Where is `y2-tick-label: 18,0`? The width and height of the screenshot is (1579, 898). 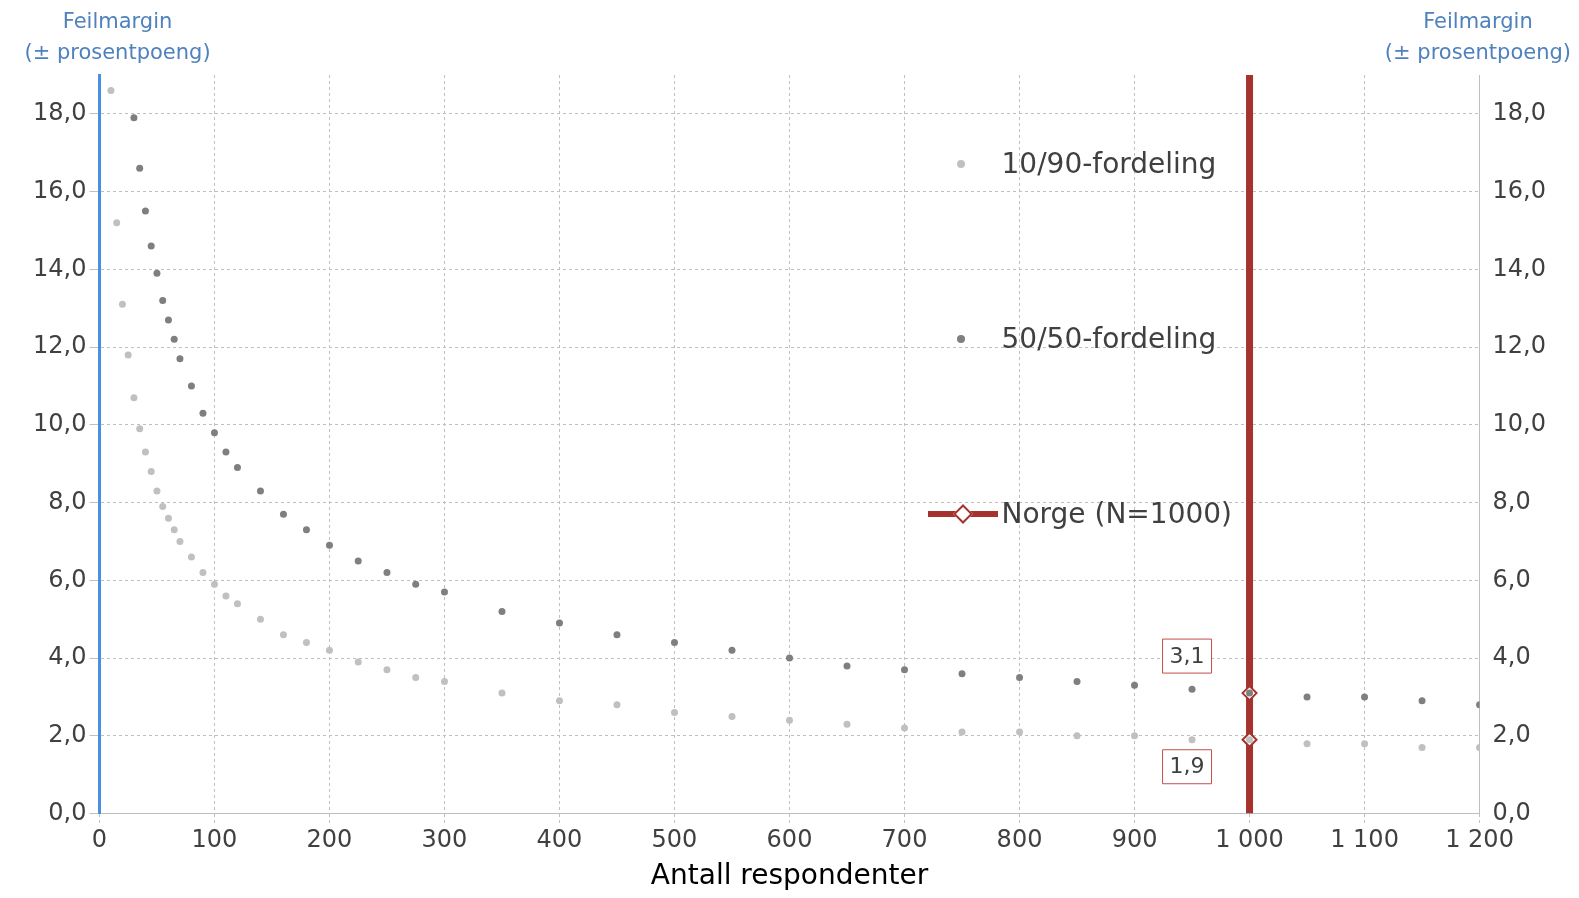 y2-tick-label: 18,0 is located at coordinates (1519, 112).